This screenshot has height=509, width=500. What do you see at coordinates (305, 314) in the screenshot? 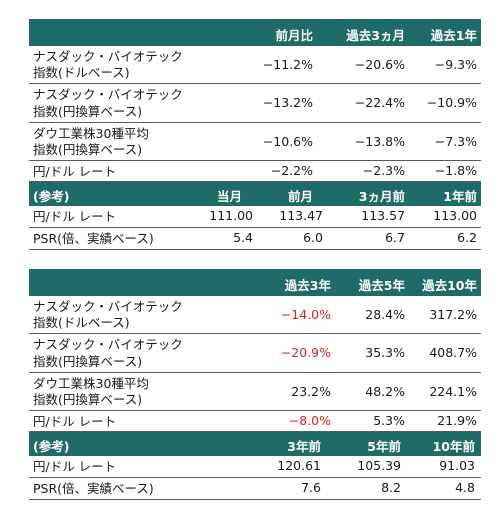
I see `value-cell-negative: −14.0%` at bounding box center [305, 314].